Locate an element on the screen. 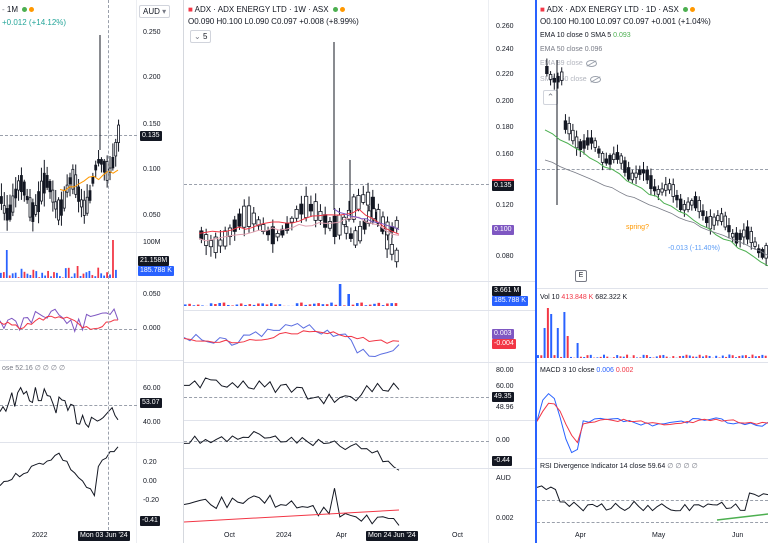 This screenshot has width=768, height=543. earnings-marker: E is located at coordinates (581, 276).